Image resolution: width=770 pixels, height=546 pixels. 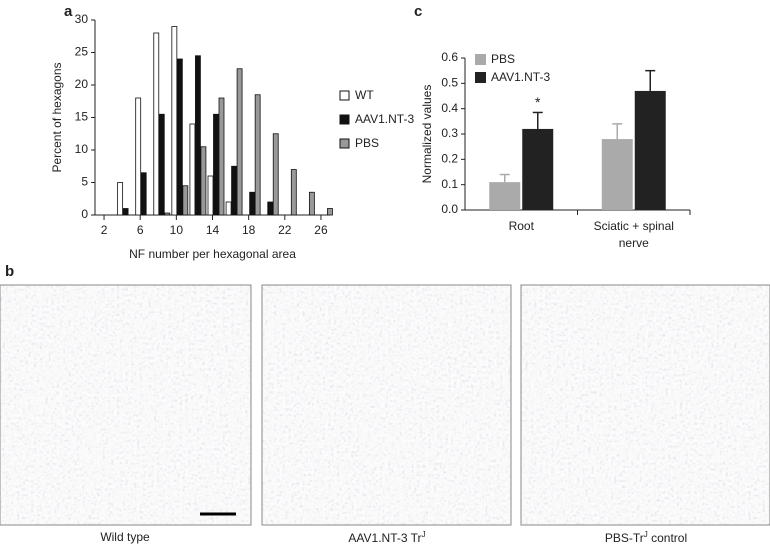 I want to click on panel-label: b, so click(x=9, y=271).